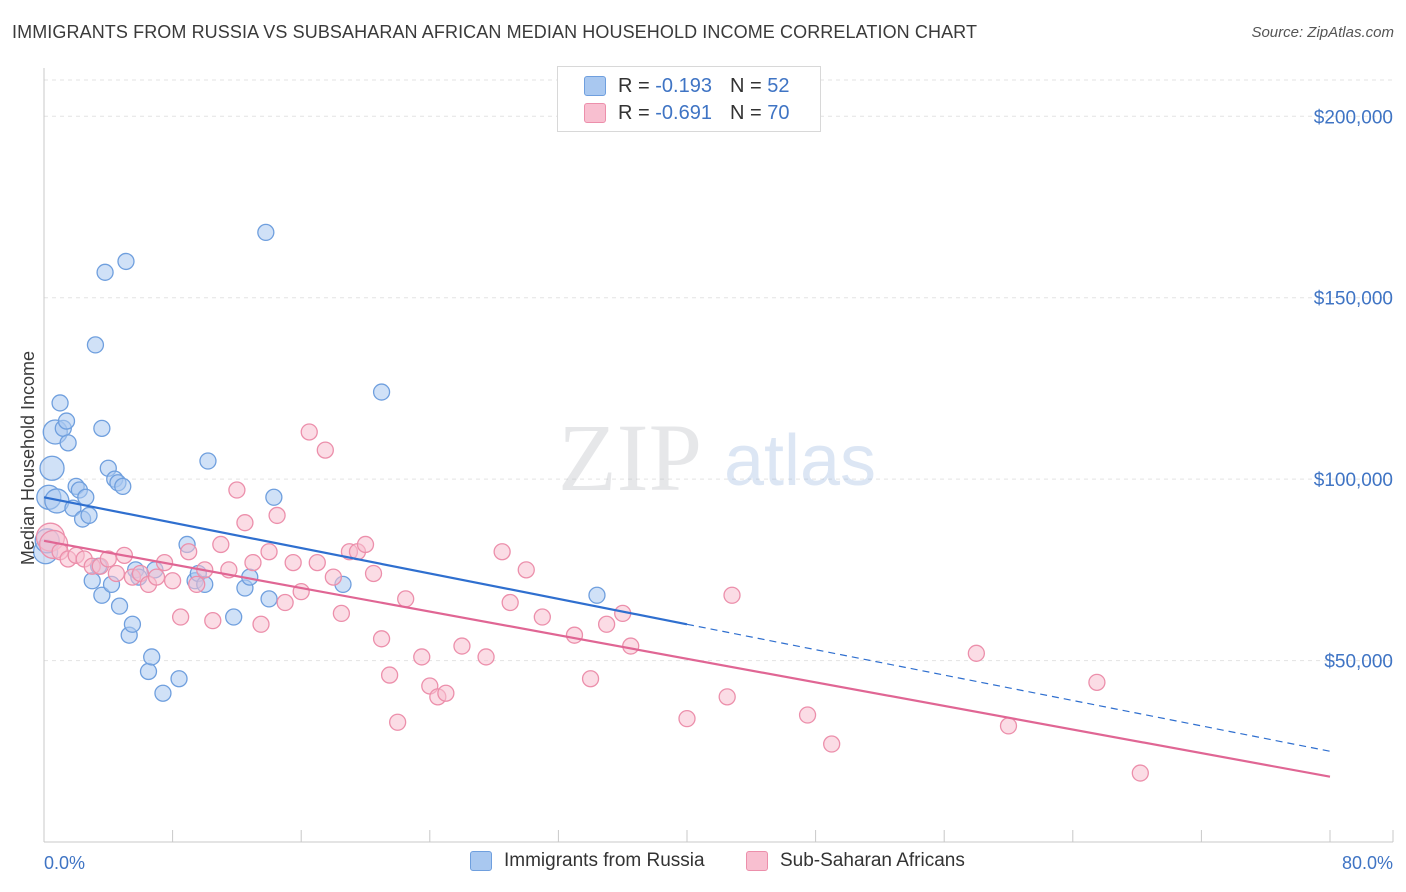 The width and height of the screenshot is (1406, 892). Describe the element at coordinates (28, 458) in the screenshot. I see `y-axis-label: Median Household Income` at that location.